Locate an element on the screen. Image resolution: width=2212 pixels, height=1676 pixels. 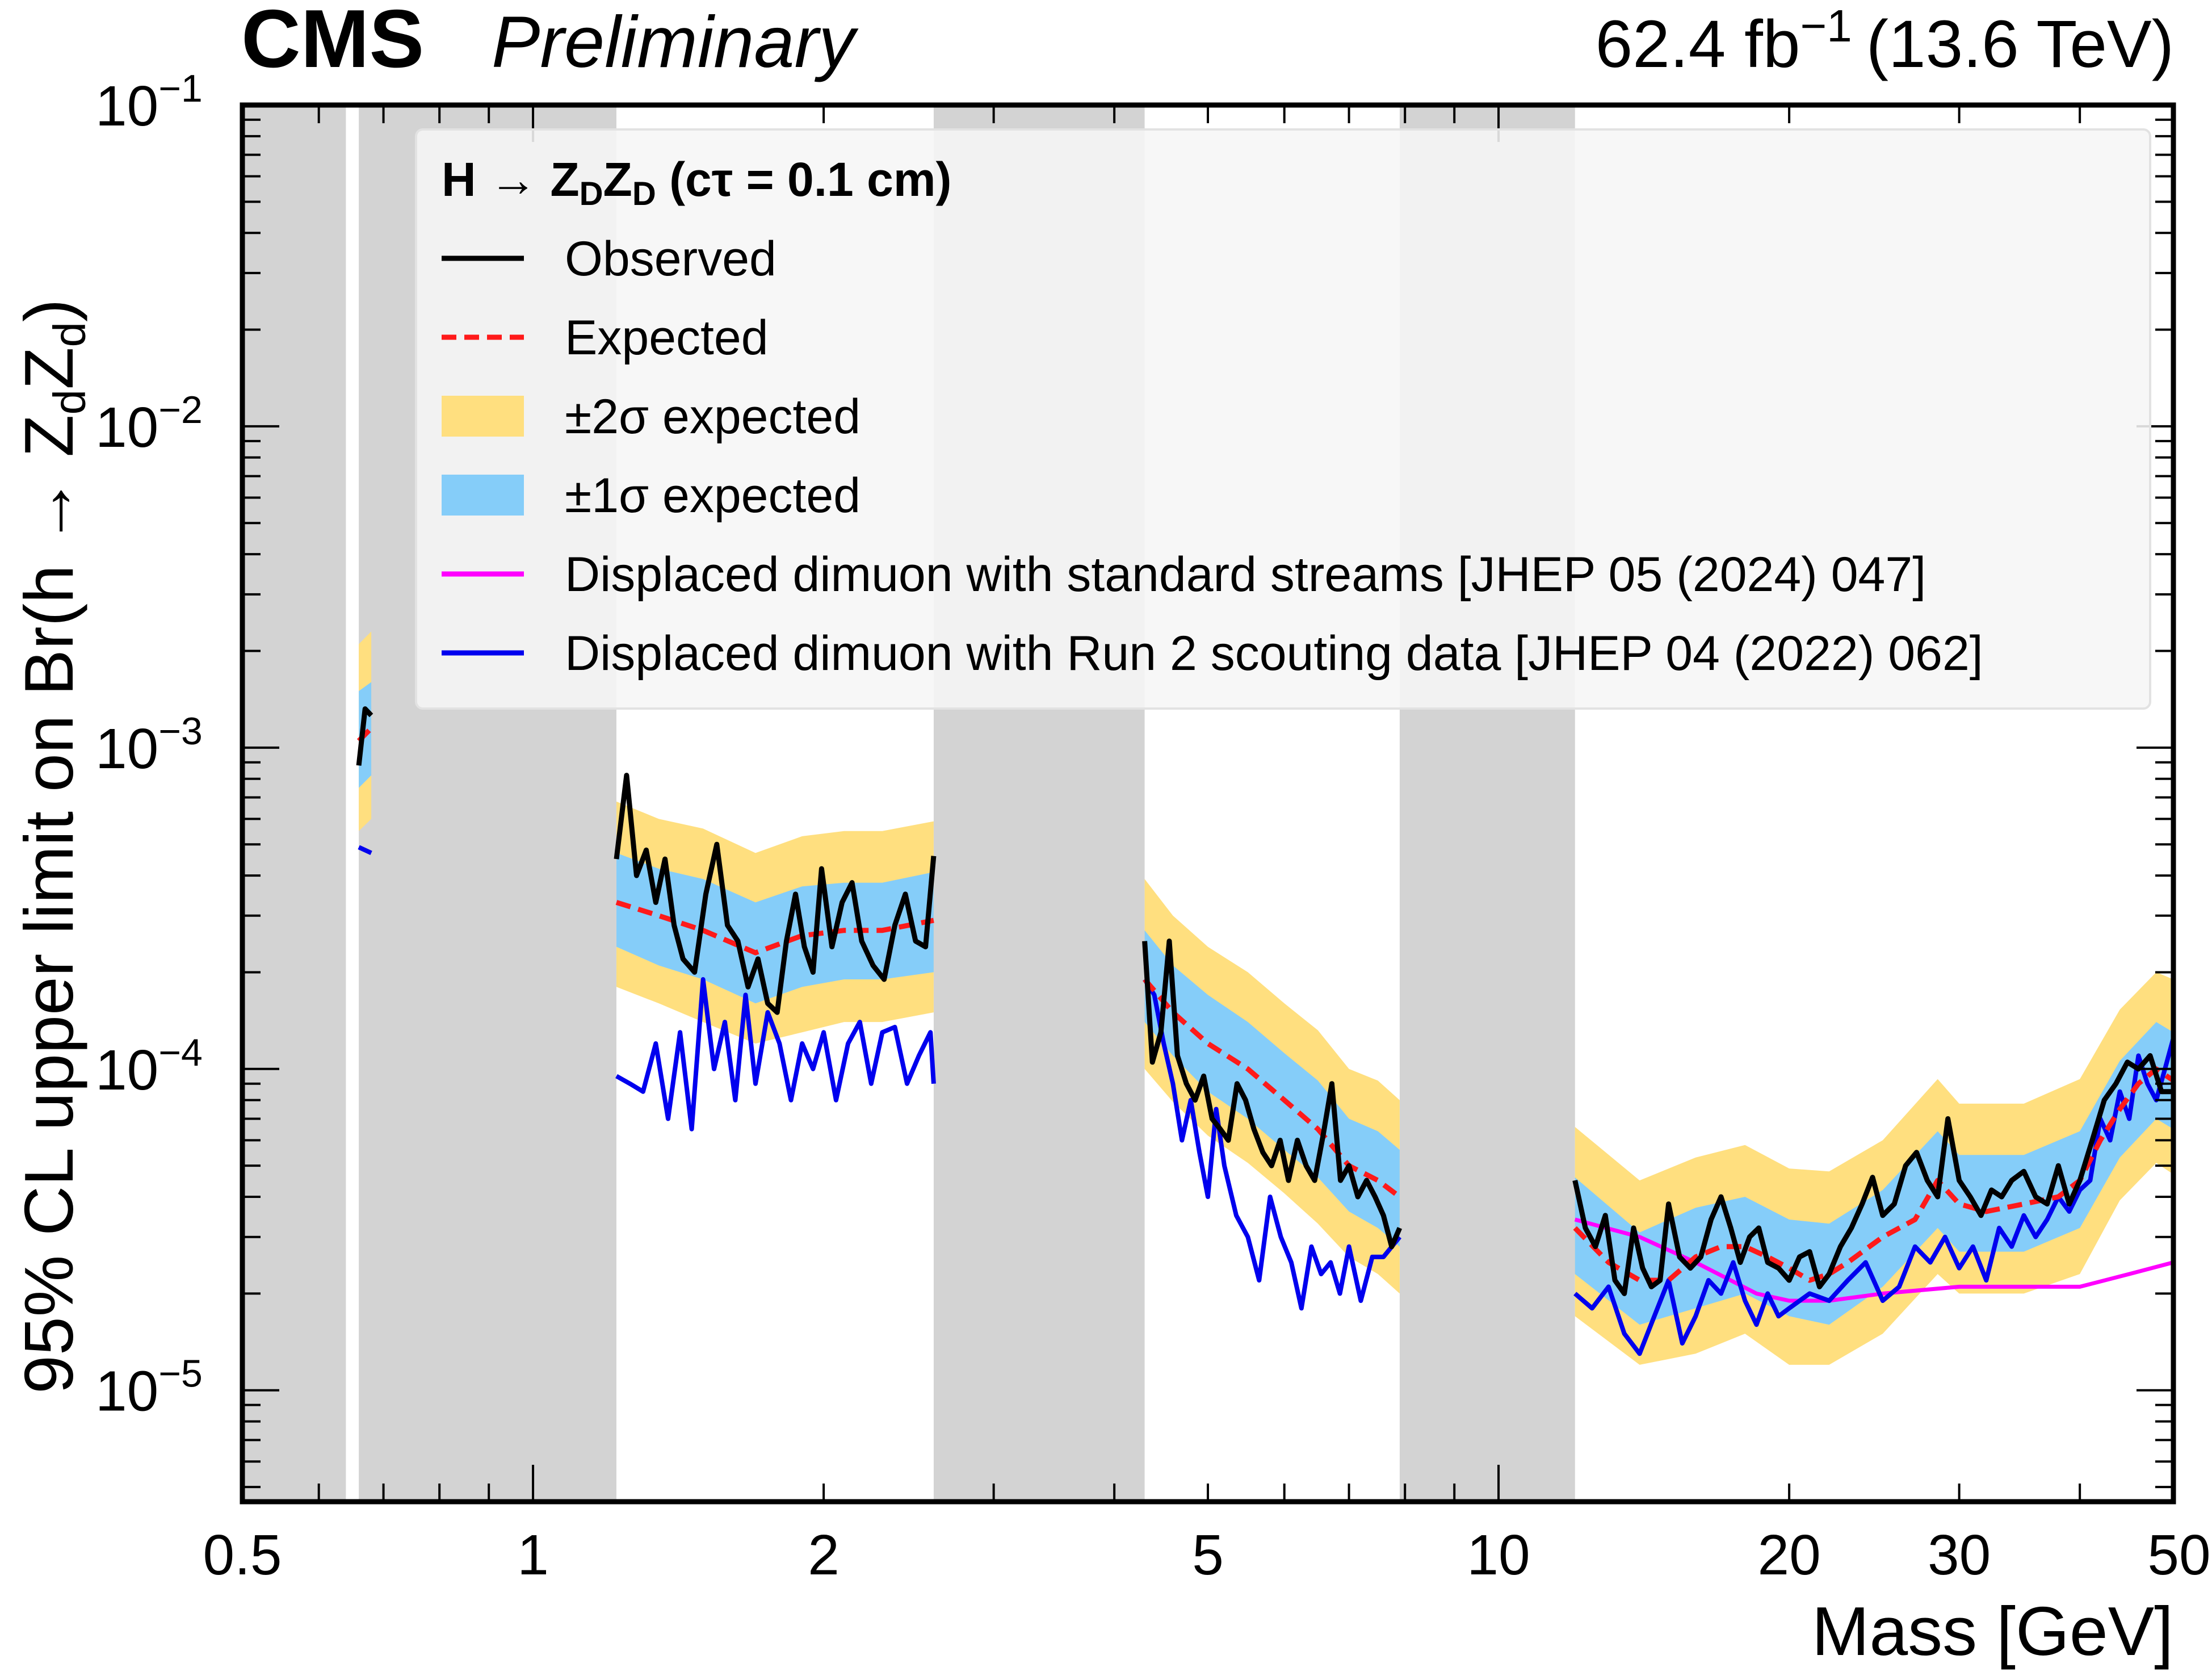
x-axis-title: Mass [GeV] is located at coordinates (1992, 1631).